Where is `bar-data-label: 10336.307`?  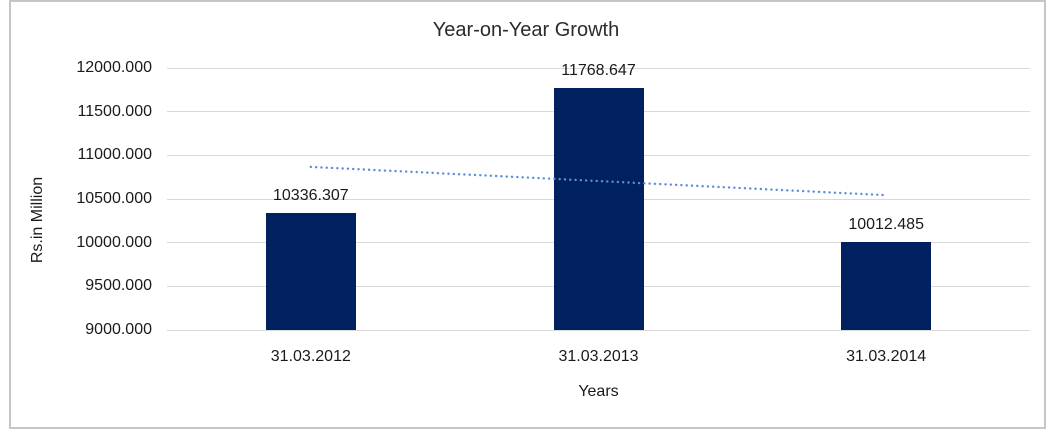
bar-data-label: 10336.307 is located at coordinates (311, 196).